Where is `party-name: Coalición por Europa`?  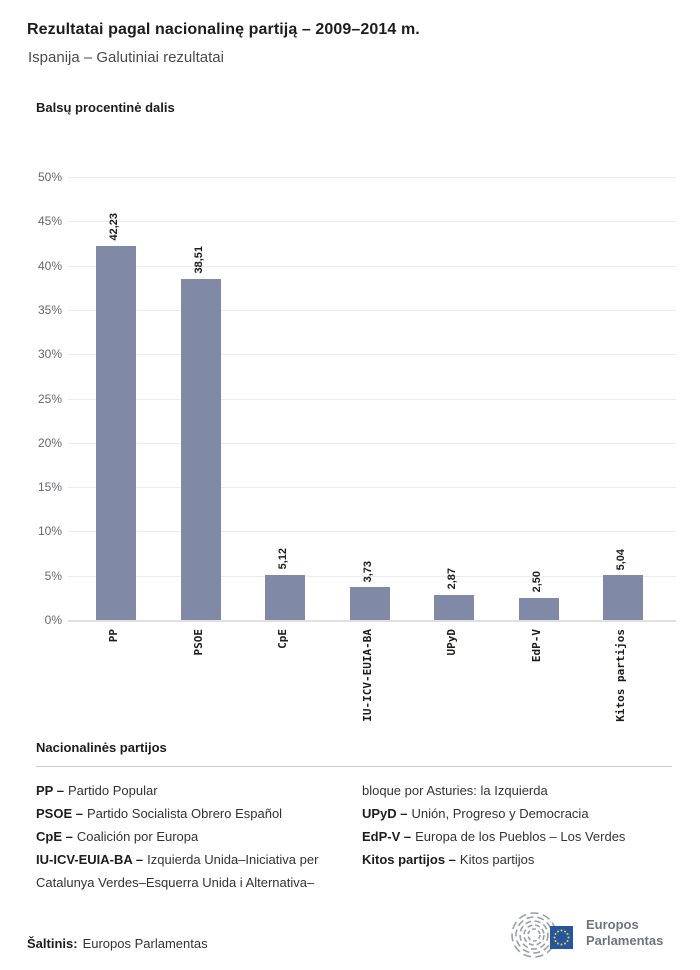 party-name: Coalición por Europa is located at coordinates (137, 836).